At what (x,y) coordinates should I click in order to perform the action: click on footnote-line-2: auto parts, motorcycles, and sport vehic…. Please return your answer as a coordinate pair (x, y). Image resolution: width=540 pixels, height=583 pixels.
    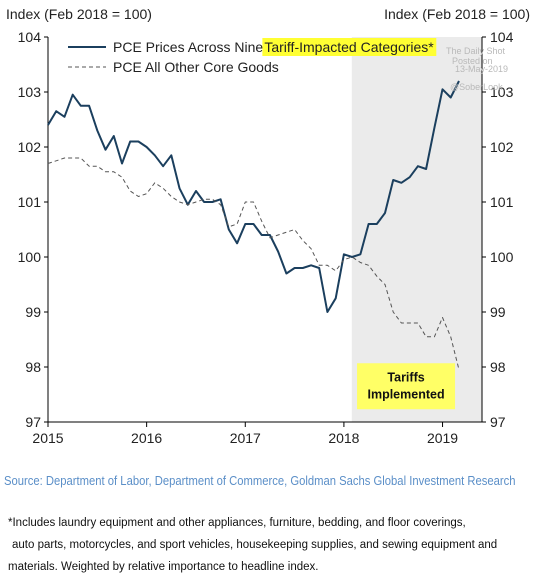
    Looking at the image, I should click on (255, 545).